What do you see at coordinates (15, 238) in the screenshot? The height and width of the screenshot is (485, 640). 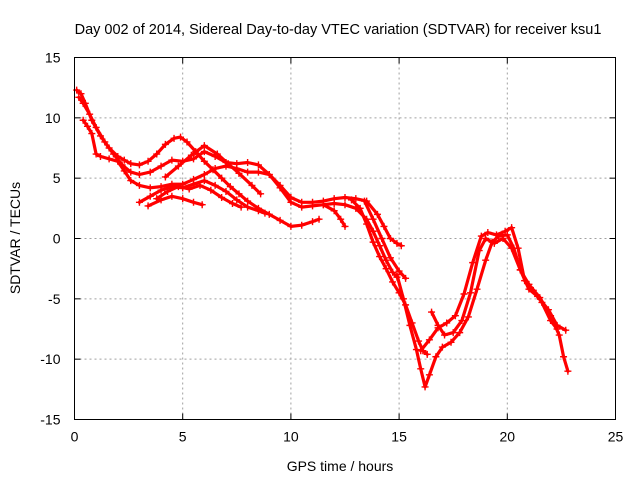 I see `y-axis-label: SDTVAR / TECUs` at bounding box center [15, 238].